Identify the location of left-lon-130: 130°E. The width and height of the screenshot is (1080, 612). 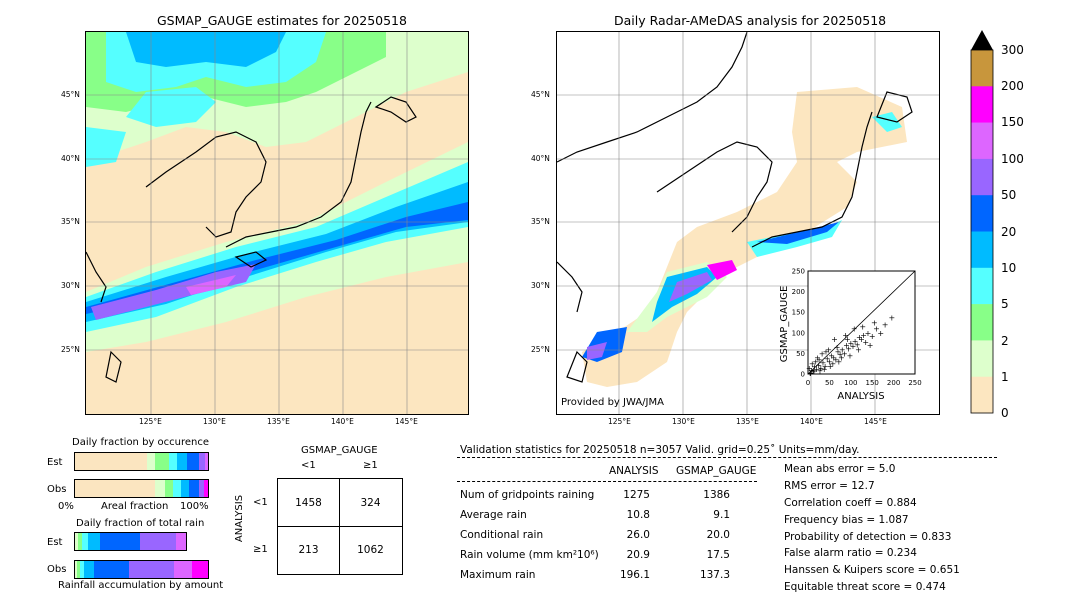
(214, 421).